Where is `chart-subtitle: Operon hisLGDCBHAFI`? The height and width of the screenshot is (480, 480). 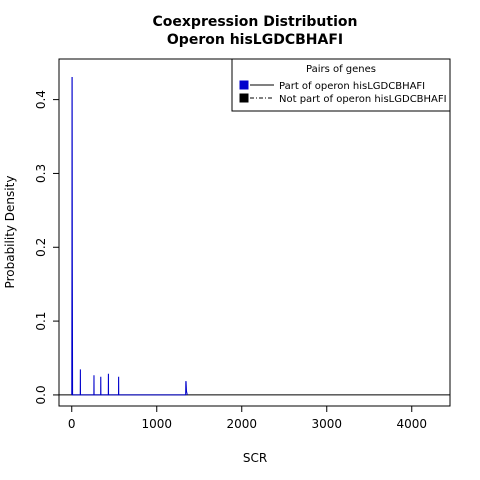
chart-subtitle: Operon hisLGDCBHAFI is located at coordinates (255, 40).